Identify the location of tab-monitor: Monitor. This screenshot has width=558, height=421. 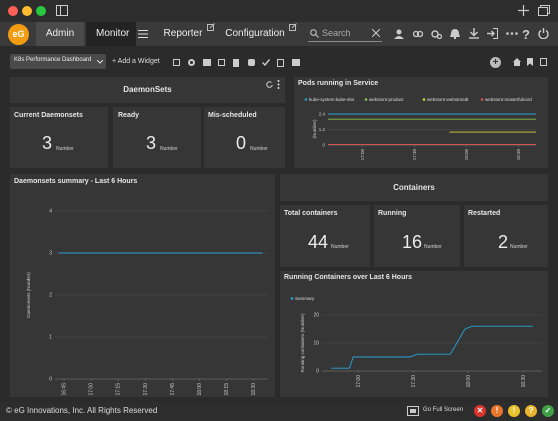
(111, 34).